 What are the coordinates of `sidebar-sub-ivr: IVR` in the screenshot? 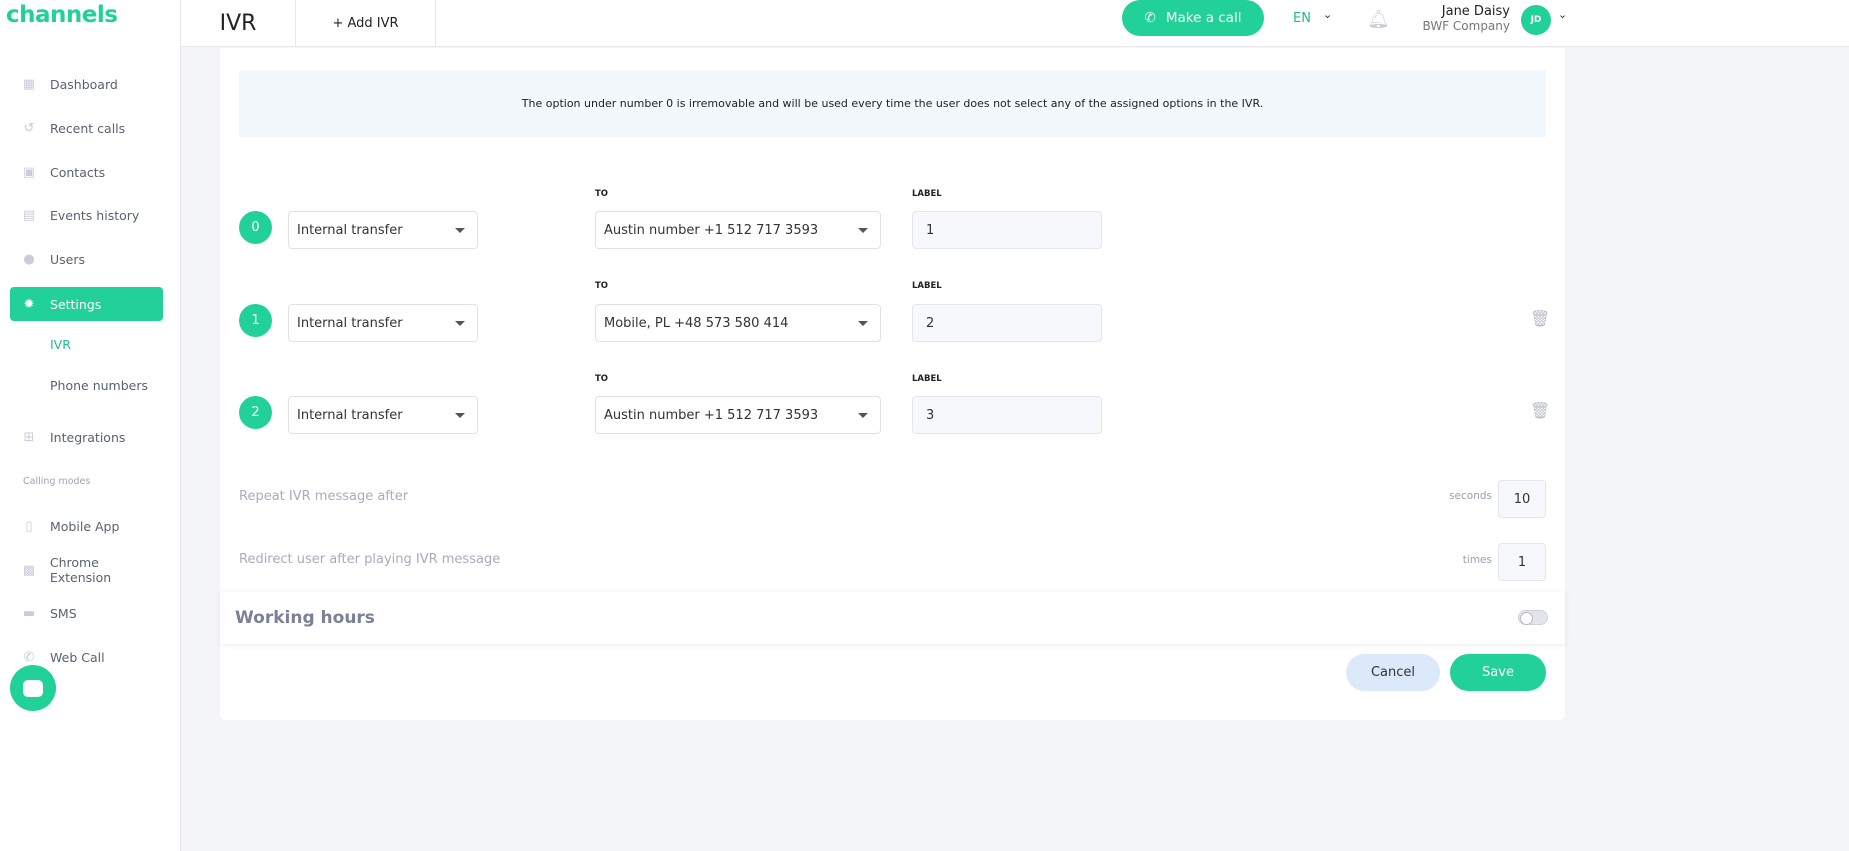 It's located at (60, 344).